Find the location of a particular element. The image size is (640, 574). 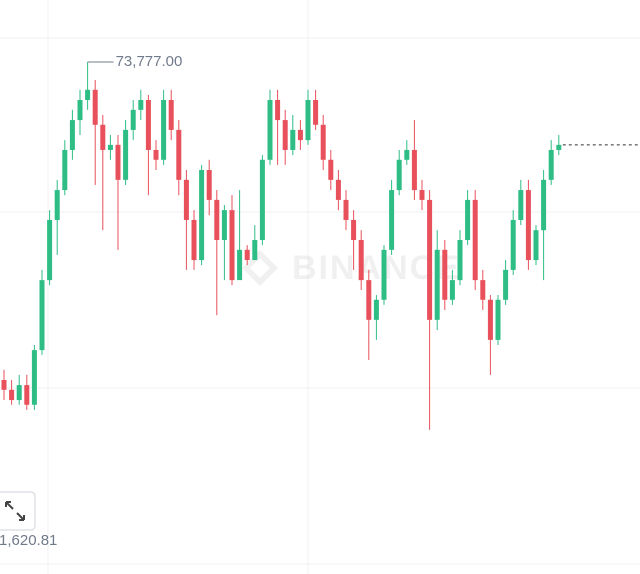

expand-button is located at coordinates (18, 511).